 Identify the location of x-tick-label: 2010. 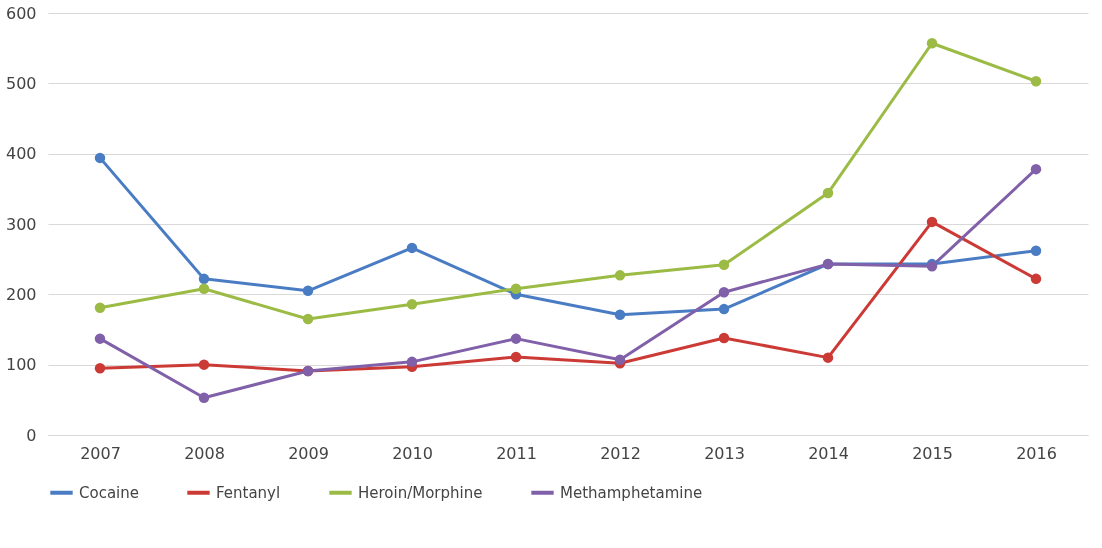
(412, 453).